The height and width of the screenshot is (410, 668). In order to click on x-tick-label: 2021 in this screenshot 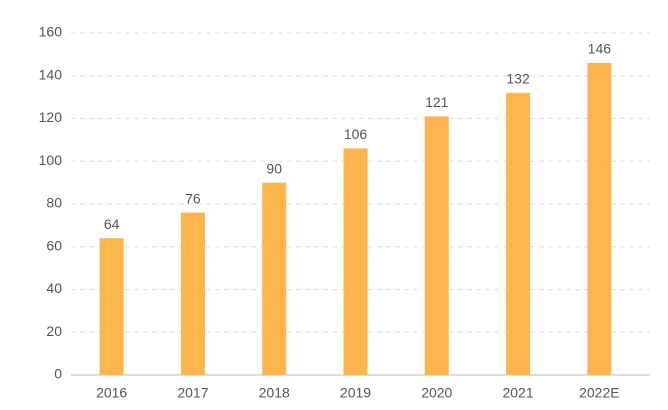, I will do `click(517, 393)`.